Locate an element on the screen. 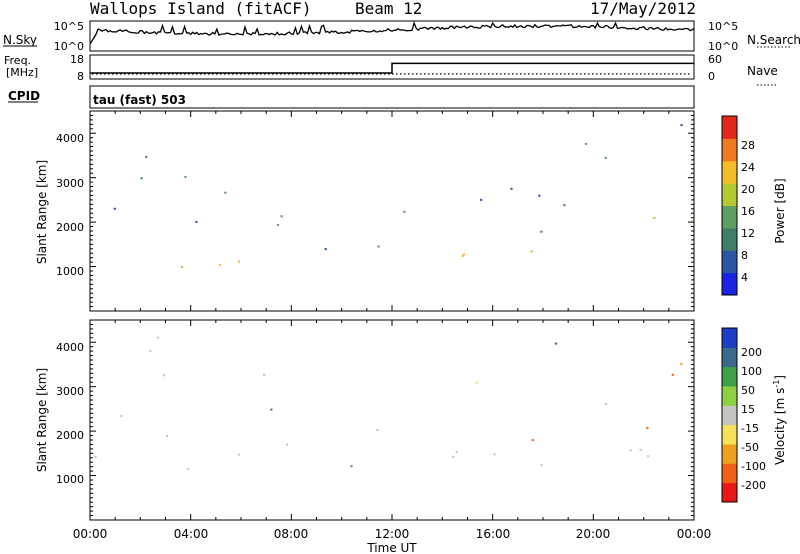  velocity-colorbar is located at coordinates (729, 415).